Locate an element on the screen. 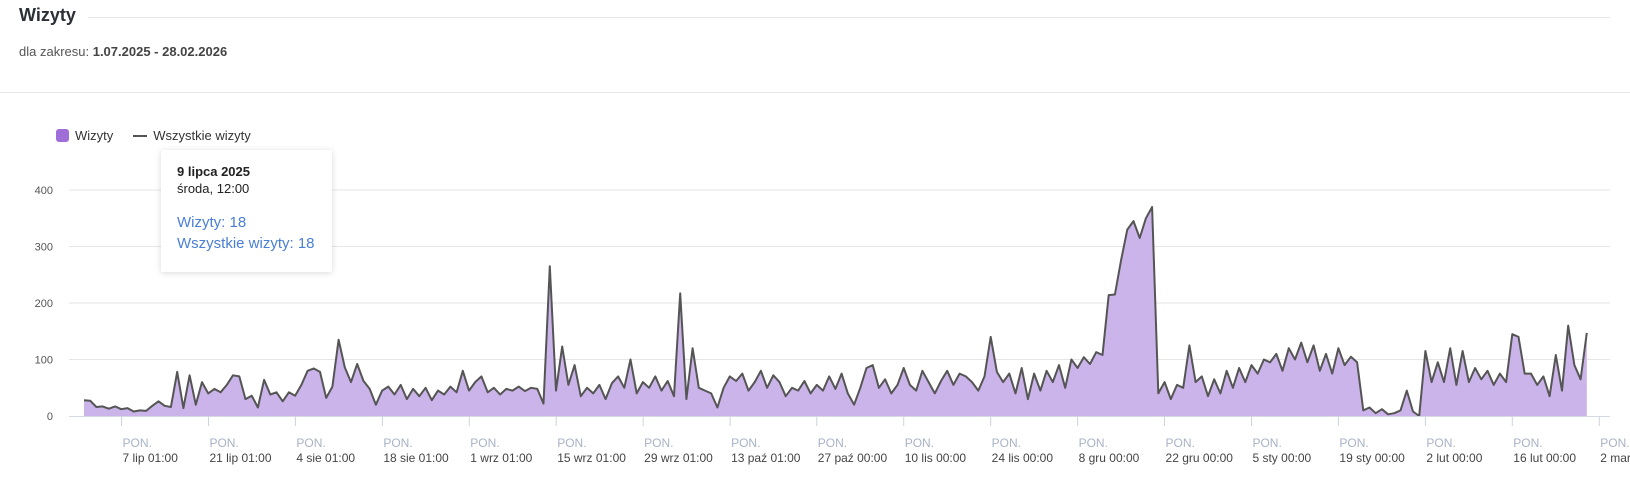 This screenshot has width=1630, height=501. section-divider is located at coordinates (815, 92).